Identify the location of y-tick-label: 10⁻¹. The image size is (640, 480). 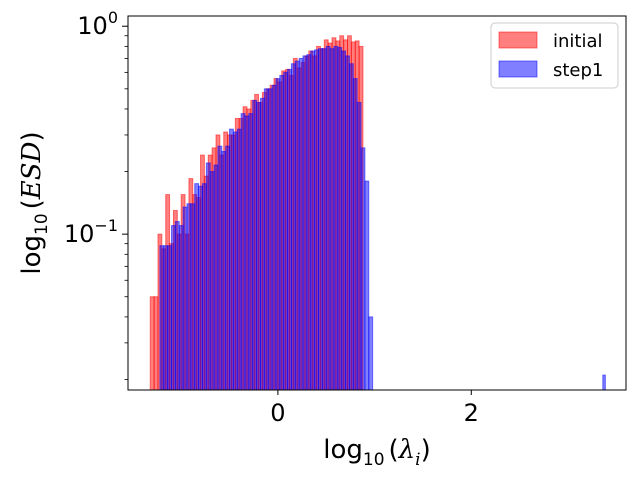
(91, 232).